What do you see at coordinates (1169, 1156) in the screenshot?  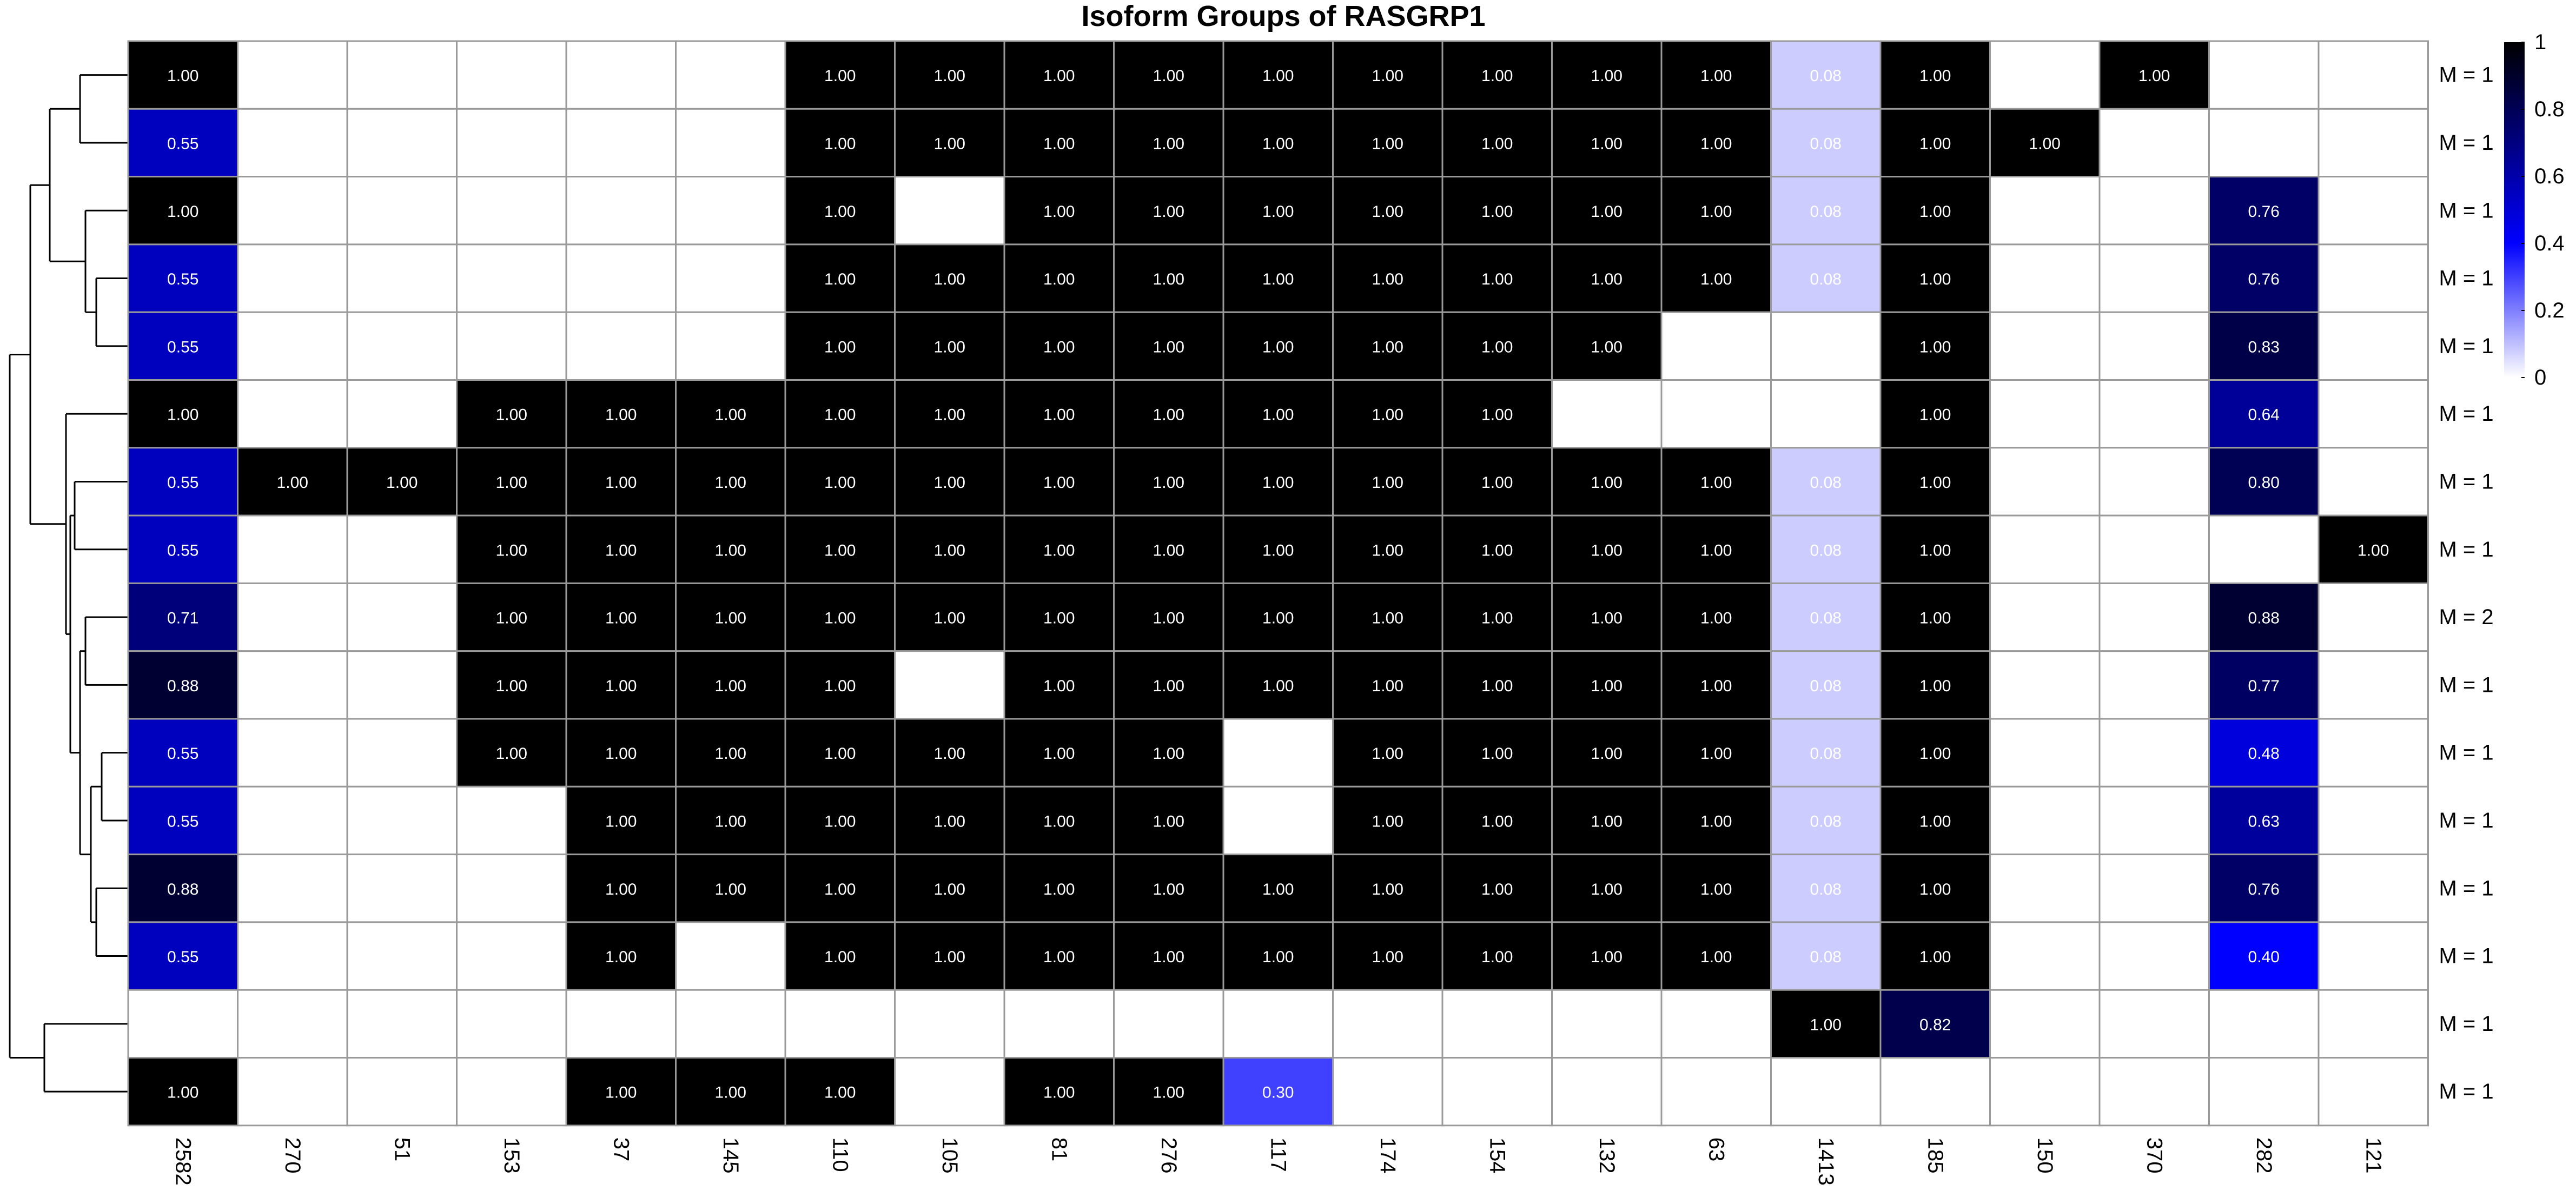 I see `column-label: 276` at bounding box center [1169, 1156].